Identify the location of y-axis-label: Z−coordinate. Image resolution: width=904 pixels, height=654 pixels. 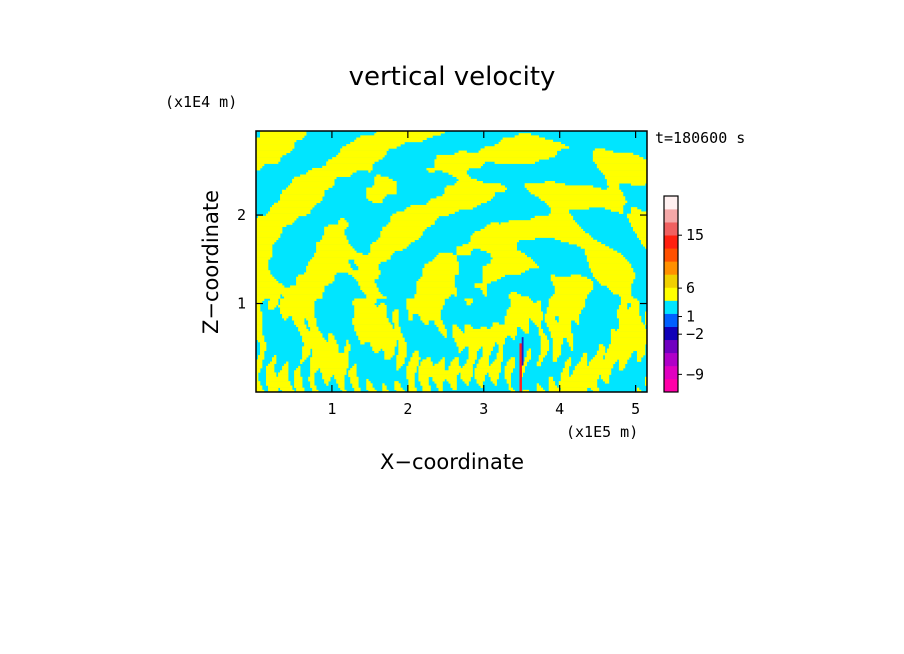
(211, 262).